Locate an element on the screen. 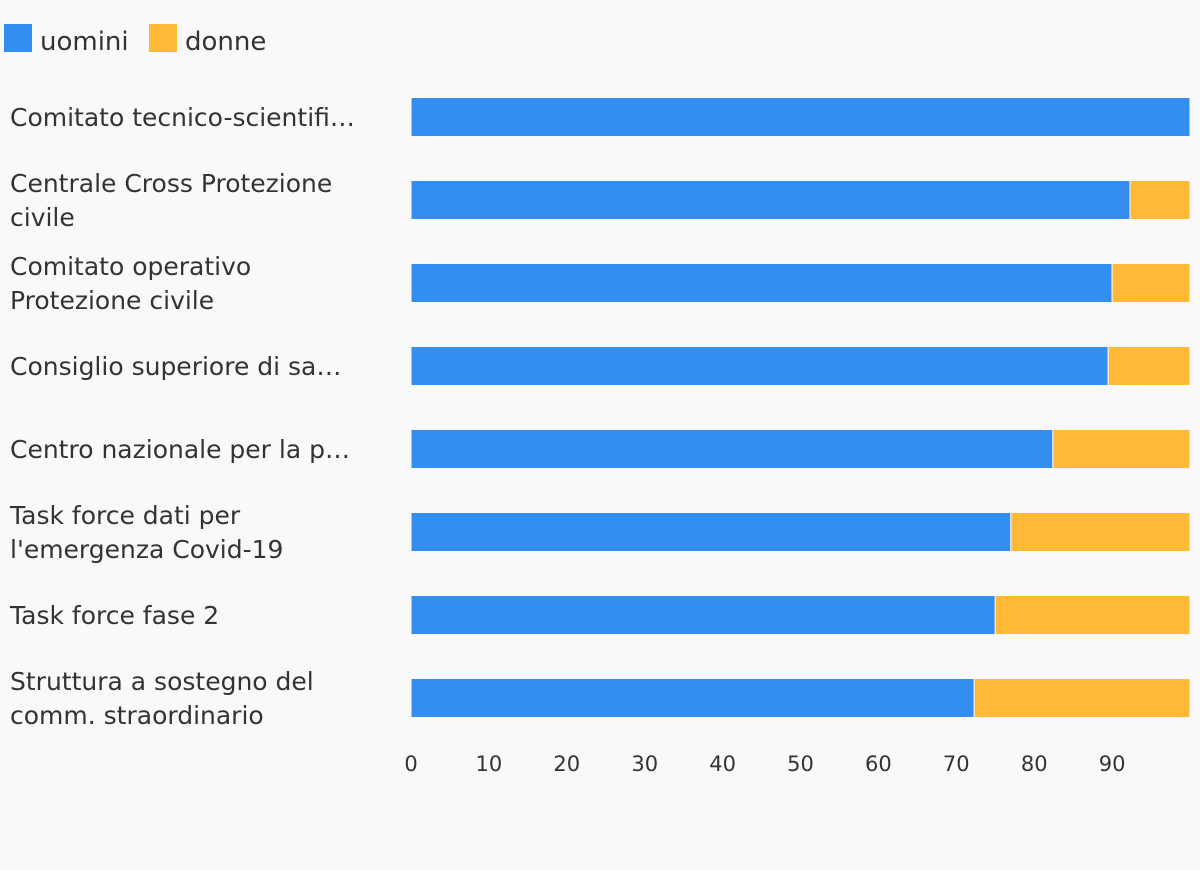 The image size is (1200, 870). legend: uomini donne is located at coordinates (135, 40).